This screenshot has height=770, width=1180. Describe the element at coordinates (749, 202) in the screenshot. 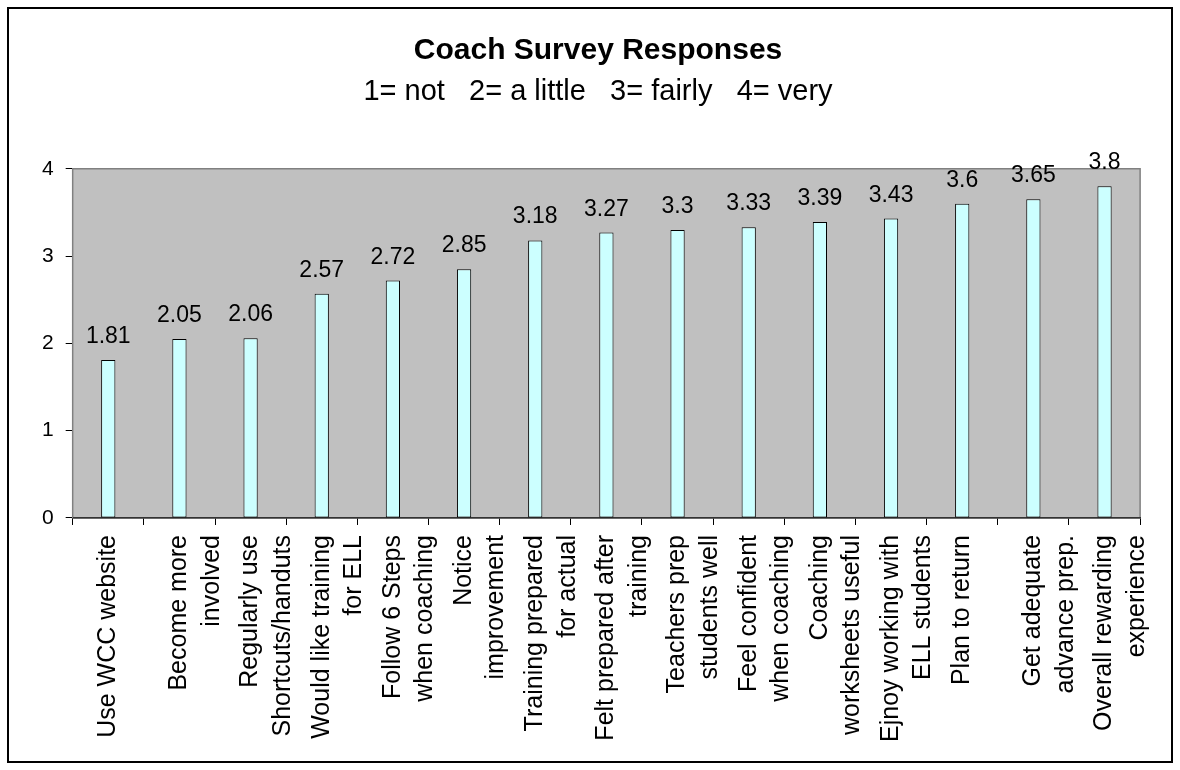

I see `data-label: 3.33` at that location.